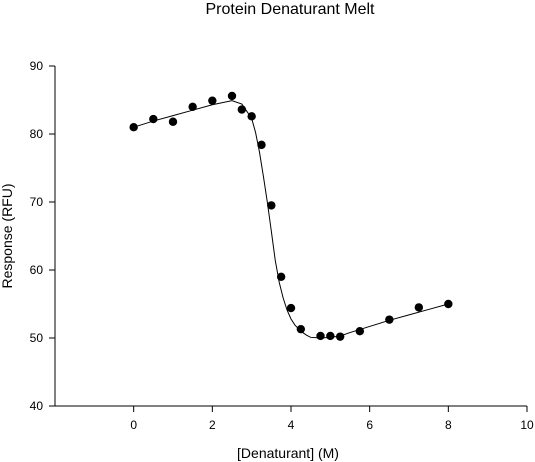  Describe the element at coordinates (37, 270) in the screenshot. I see `y-tick-label: 60` at that location.